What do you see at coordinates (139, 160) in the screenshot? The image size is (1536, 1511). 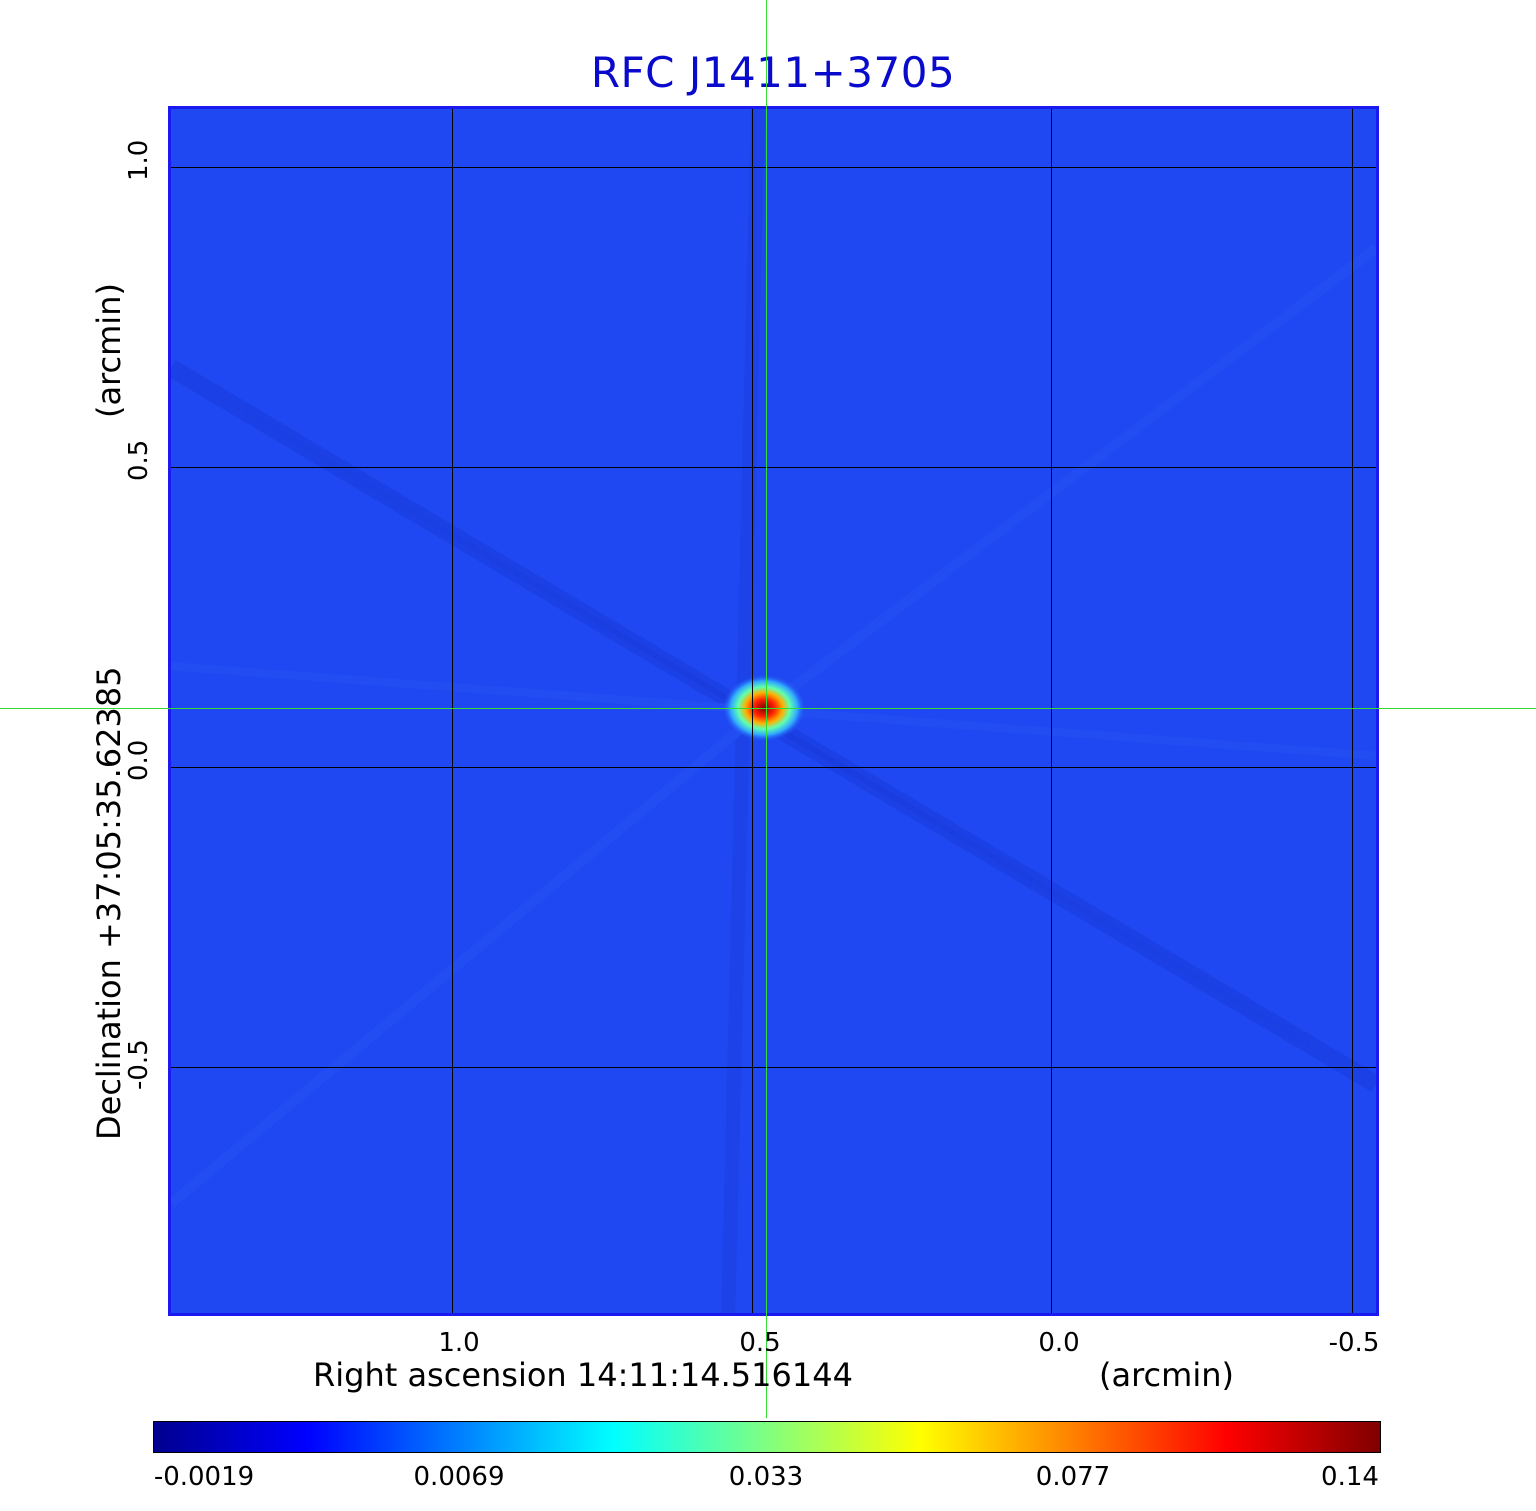 I see `y-tick-label: 1.0` at bounding box center [139, 160].